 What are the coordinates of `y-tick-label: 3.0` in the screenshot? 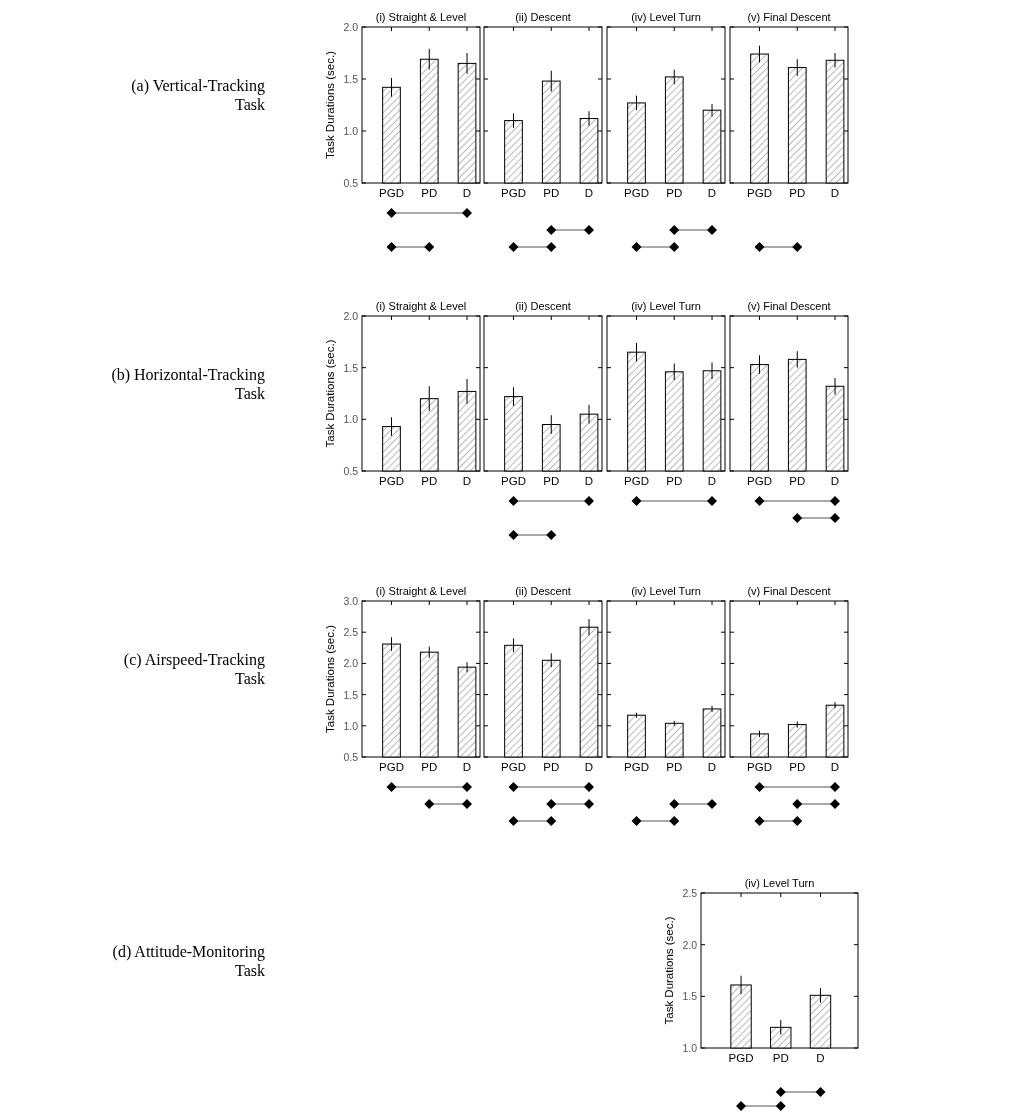 It's located at (351, 601).